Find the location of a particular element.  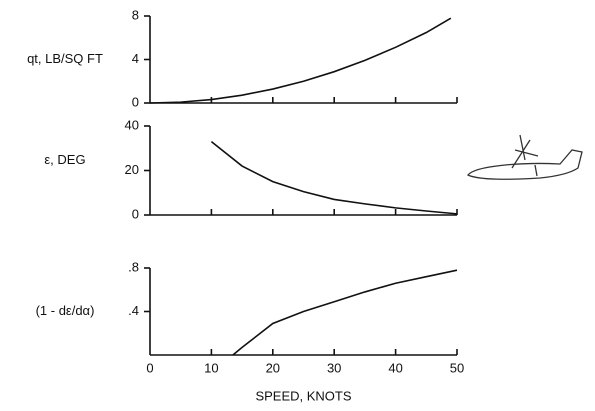

y-tick-label: .8 is located at coordinates (133, 266).